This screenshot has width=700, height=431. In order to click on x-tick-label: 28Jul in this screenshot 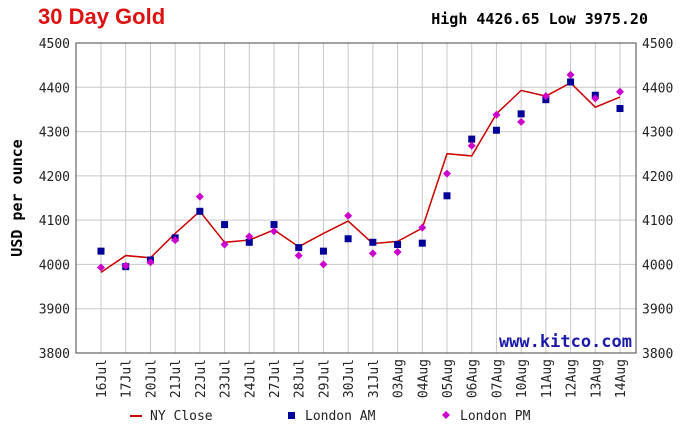, I will do `click(300, 378)`.